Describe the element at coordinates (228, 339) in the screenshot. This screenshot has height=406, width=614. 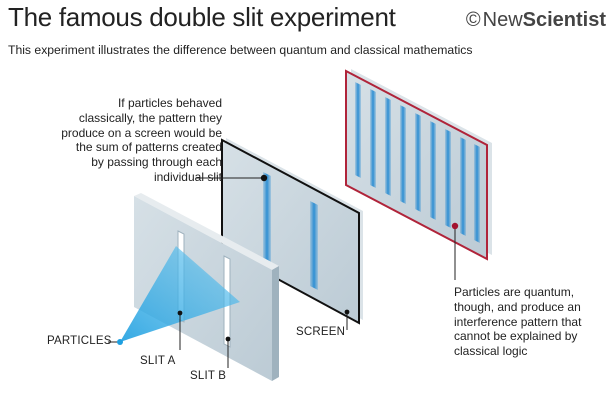
I see `slit-b-marker-dot` at that location.